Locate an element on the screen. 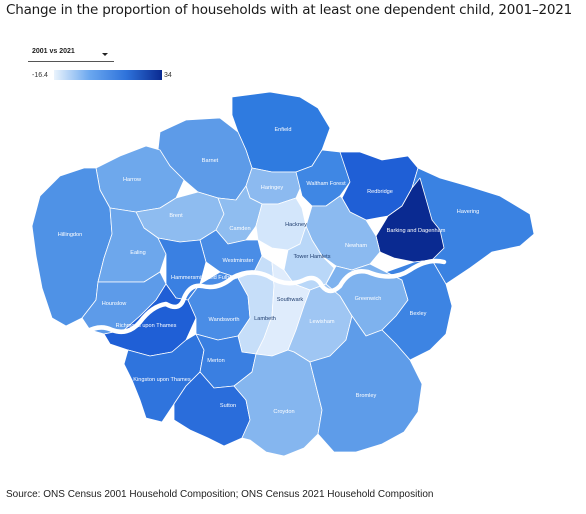 The width and height of the screenshot is (586, 514). legend-max-label: 34 is located at coordinates (168, 75).